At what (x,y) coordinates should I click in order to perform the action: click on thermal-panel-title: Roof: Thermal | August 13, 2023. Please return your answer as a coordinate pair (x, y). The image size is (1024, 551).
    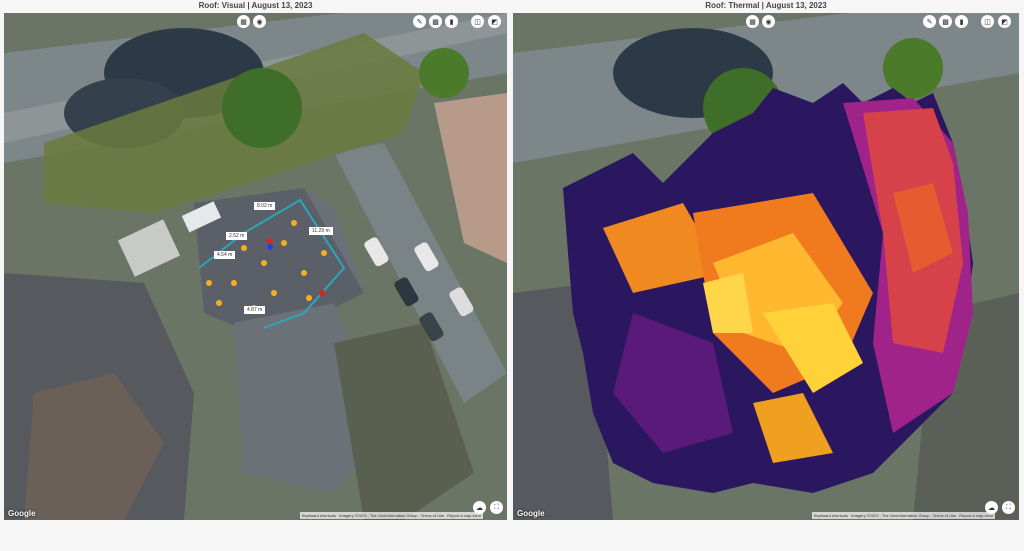
    Looking at the image, I should click on (766, 5).